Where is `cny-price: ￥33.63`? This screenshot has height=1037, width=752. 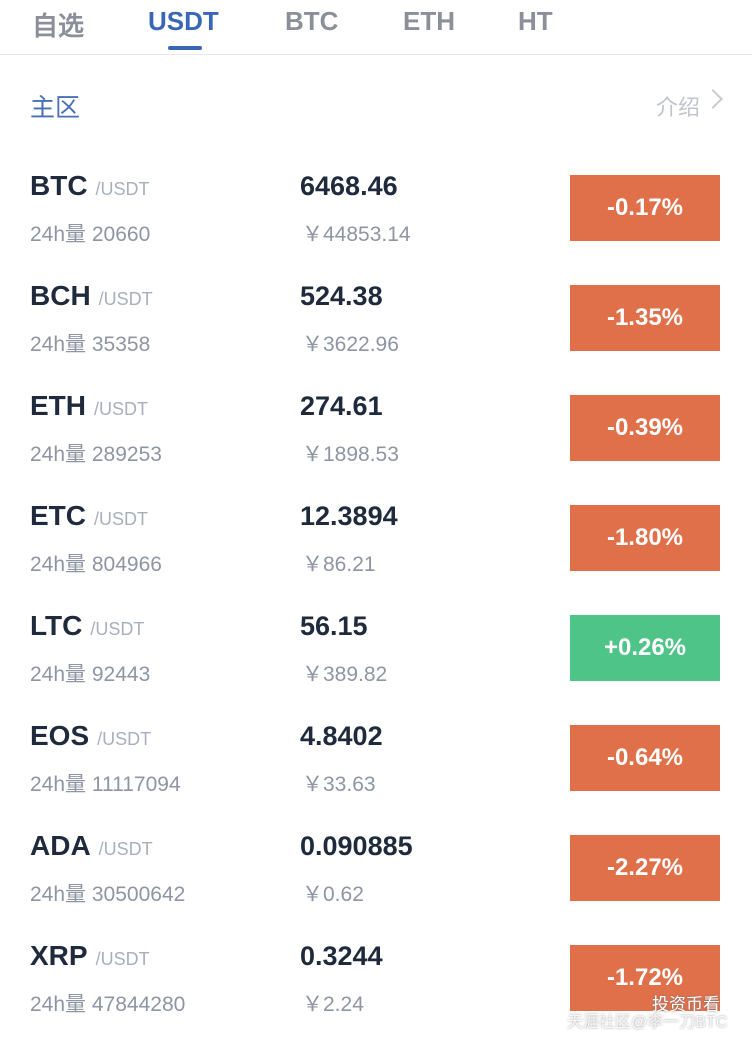
cny-price: ￥33.63 is located at coordinates (339, 784).